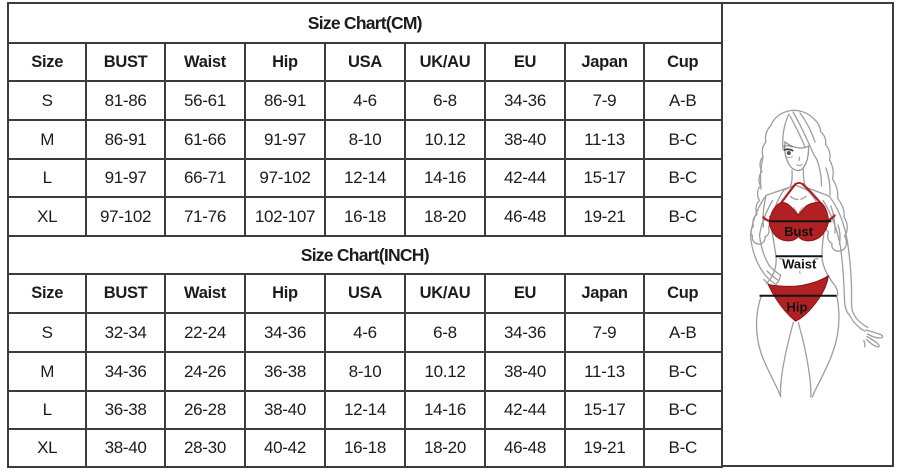 This screenshot has height=475, width=900. What do you see at coordinates (799, 264) in the screenshot?
I see `svg-text: Waist` at bounding box center [799, 264].